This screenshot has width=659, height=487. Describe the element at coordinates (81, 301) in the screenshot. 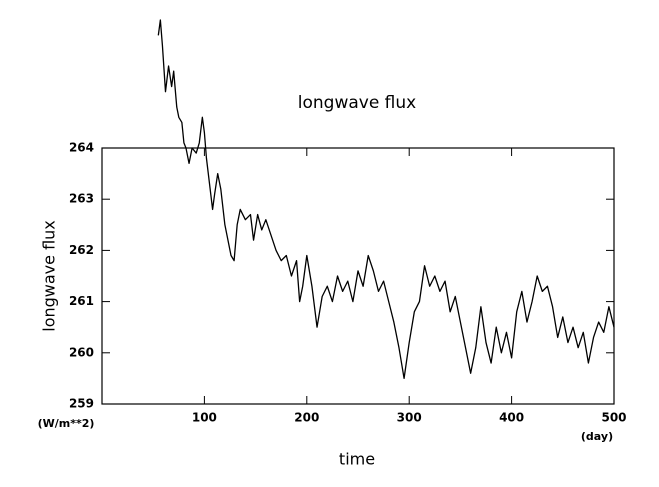

I see `y-tick-label: 261` at that location.